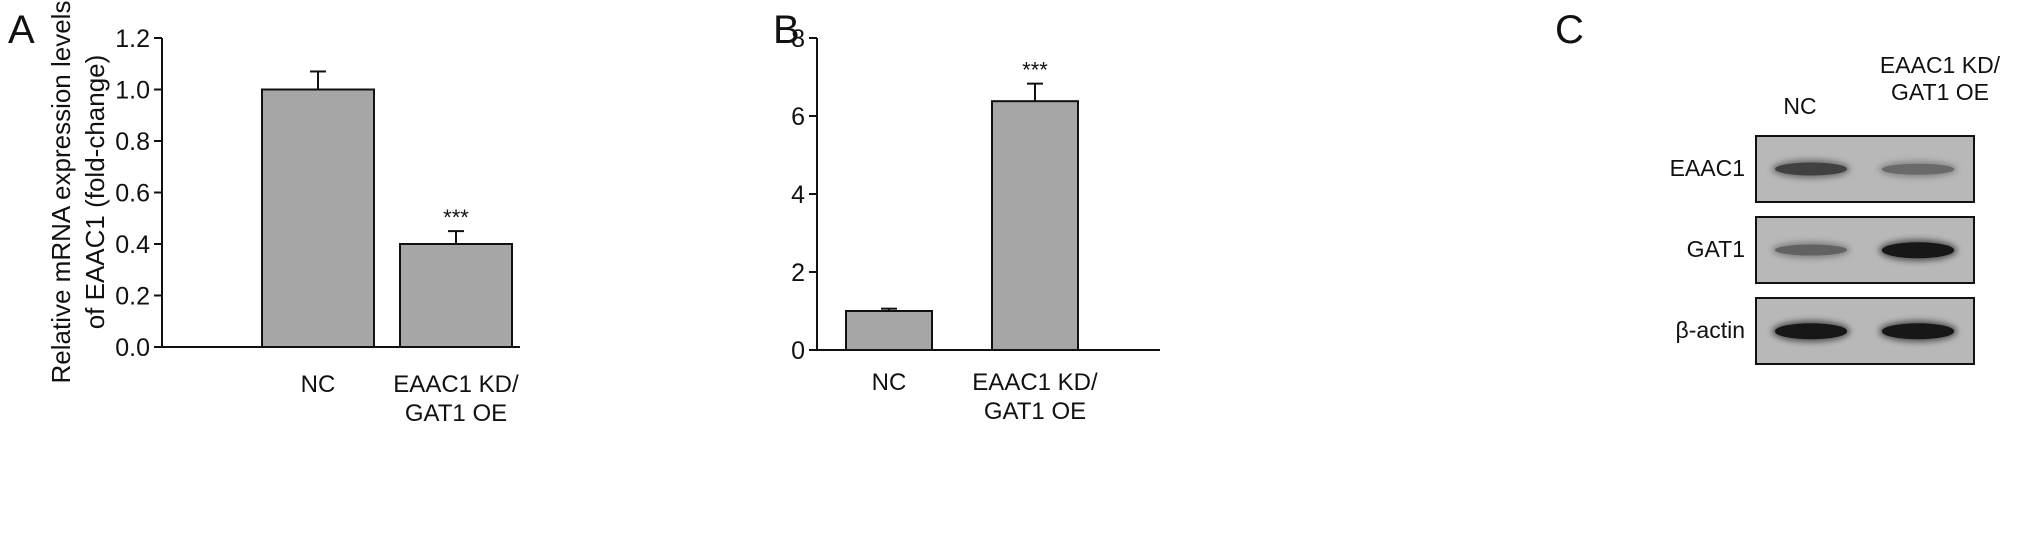 The height and width of the screenshot is (551, 2032). What do you see at coordinates (798, 195) in the screenshot?
I see `y-tick-label: 4` at bounding box center [798, 195].